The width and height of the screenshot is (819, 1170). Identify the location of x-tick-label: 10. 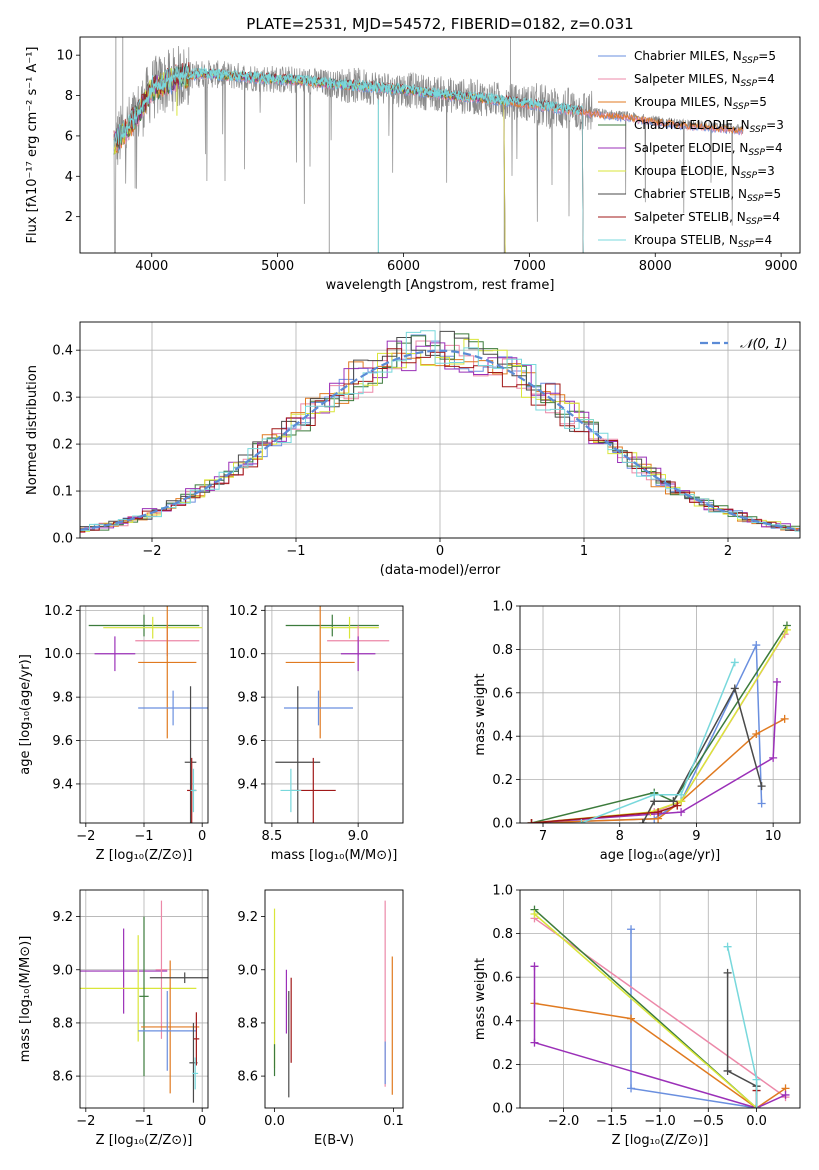
(773, 836).